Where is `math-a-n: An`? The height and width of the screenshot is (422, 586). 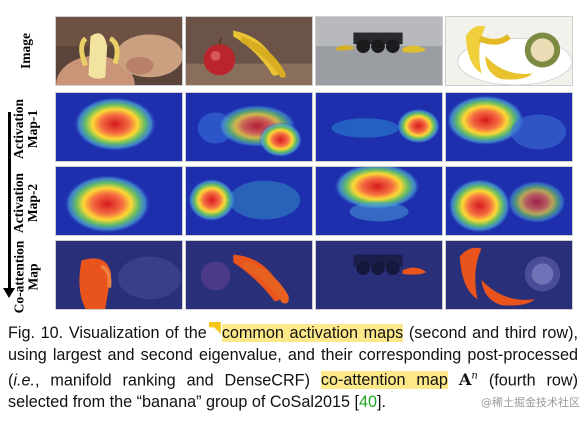 math-a-n: An is located at coordinates (468, 380).